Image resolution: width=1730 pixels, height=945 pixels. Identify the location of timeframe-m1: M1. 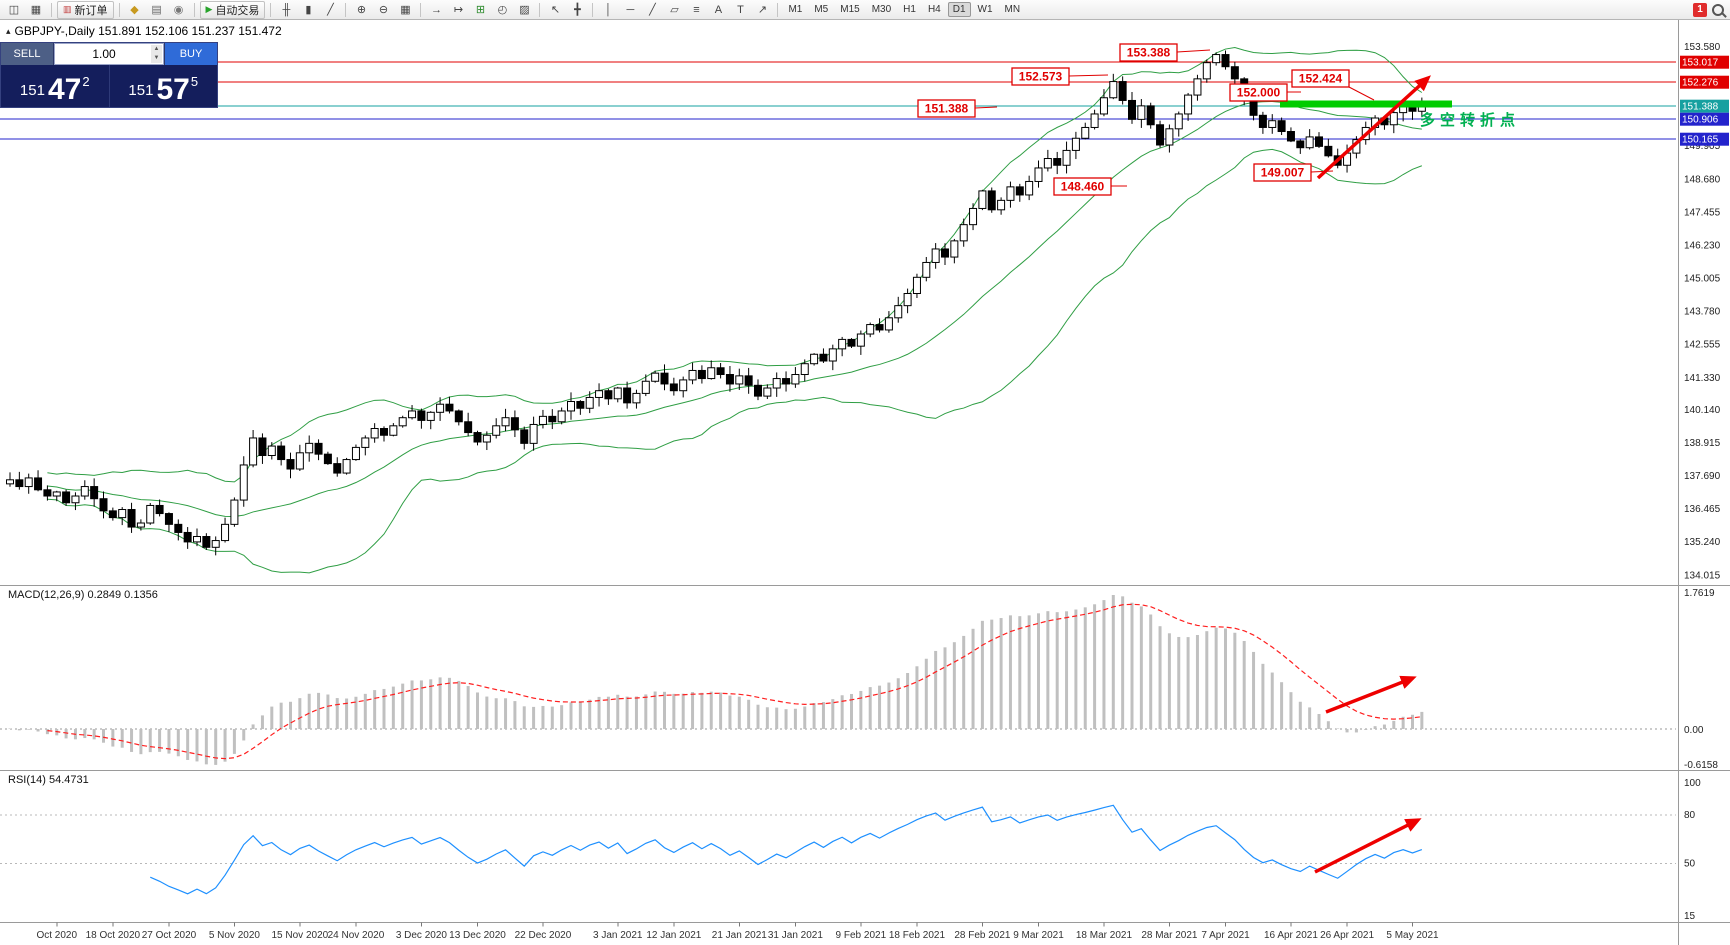
(795, 9).